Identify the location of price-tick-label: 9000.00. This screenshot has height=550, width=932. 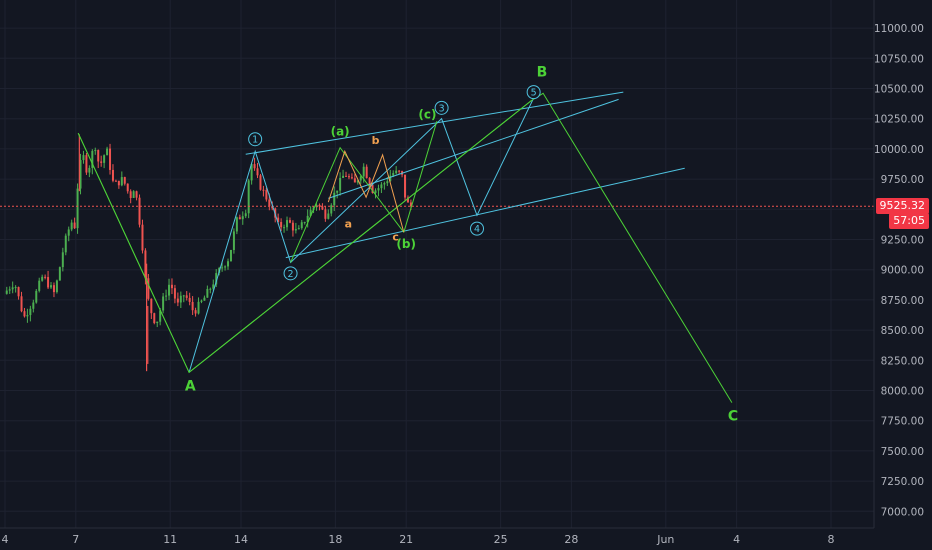
(902, 271).